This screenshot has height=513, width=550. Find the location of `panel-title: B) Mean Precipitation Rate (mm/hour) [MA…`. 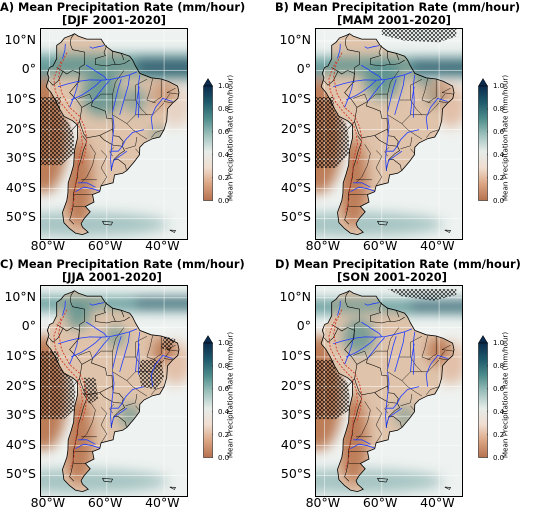

panel-title: B) Mean Precipitation Rate (mm/hour) [MA… is located at coordinates (410, 13).